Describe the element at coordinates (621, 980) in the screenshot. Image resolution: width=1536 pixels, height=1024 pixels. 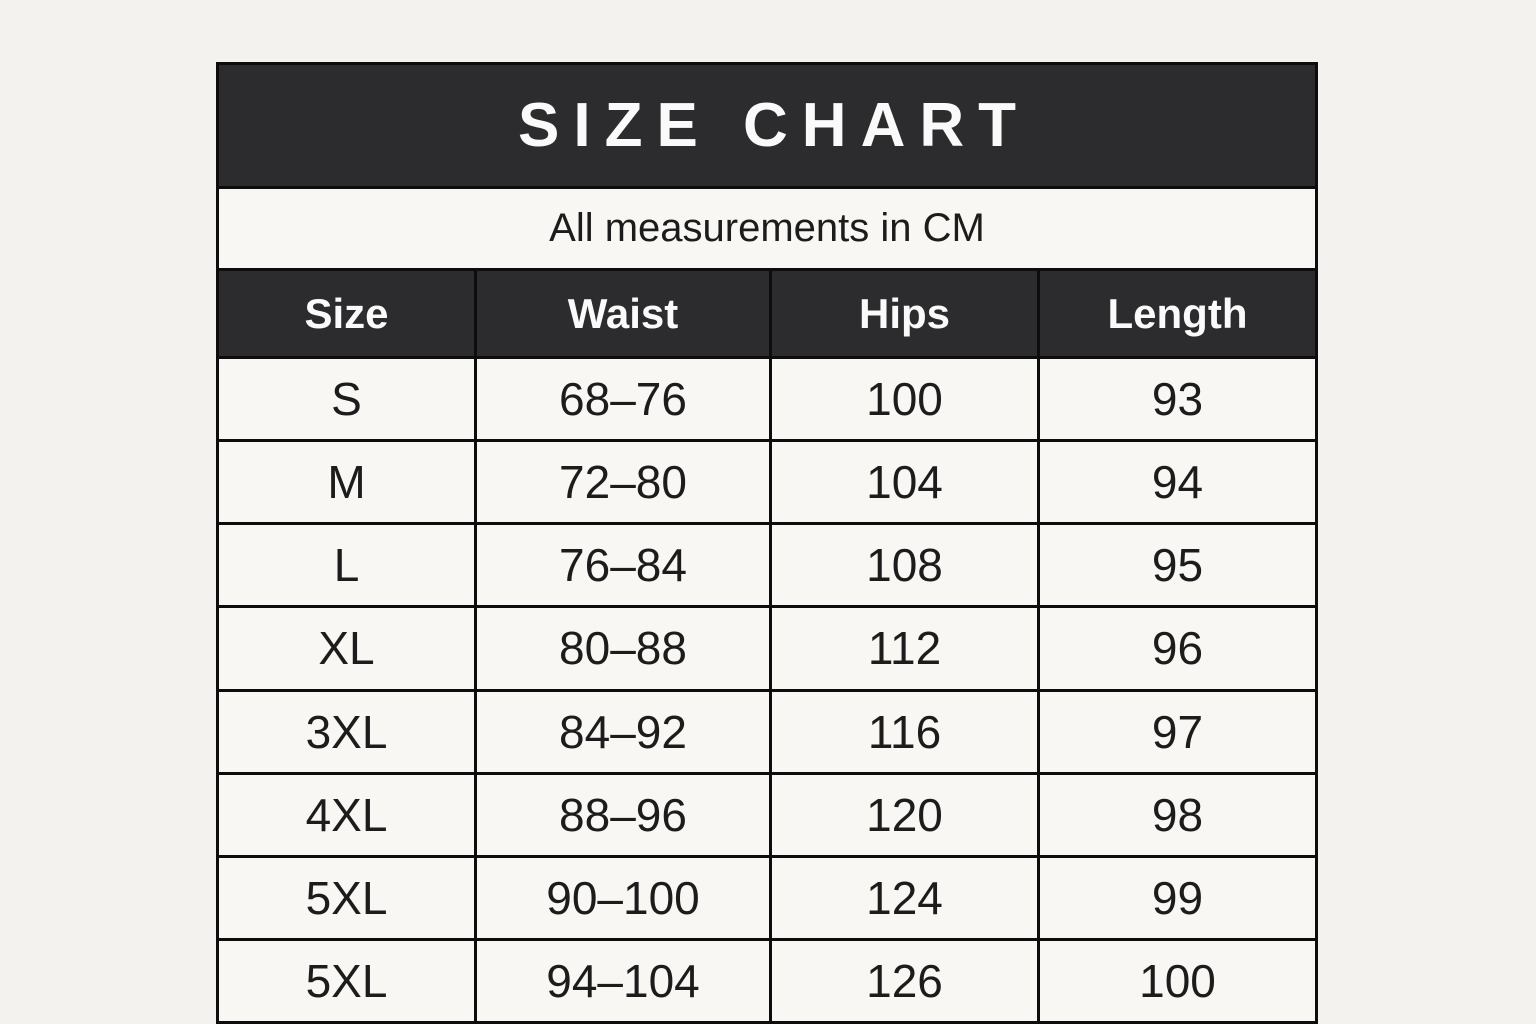
I see `table-cell: 94–104` at that location.